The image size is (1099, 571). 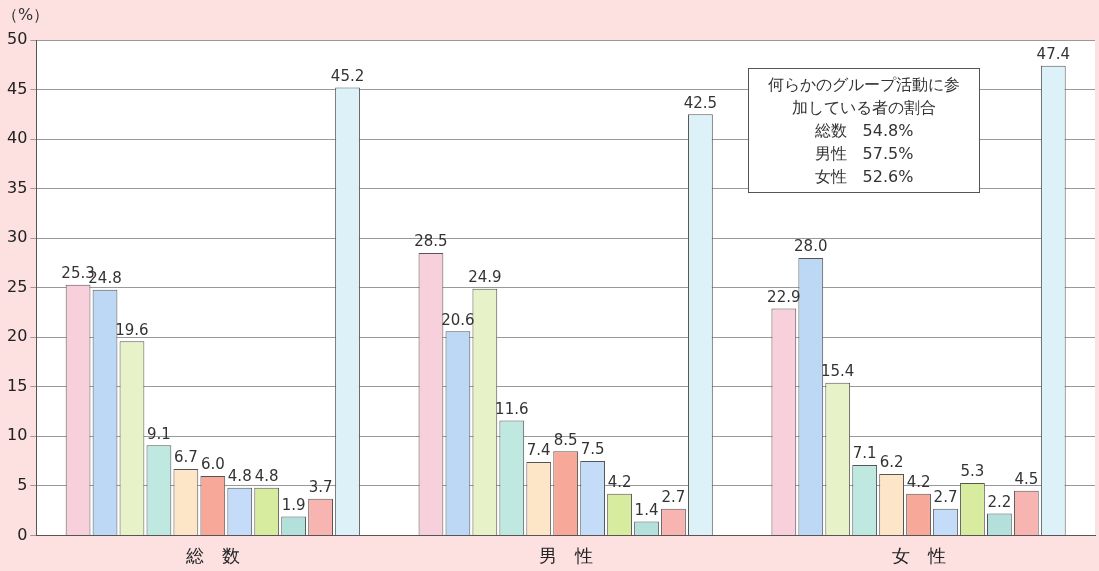 What do you see at coordinates (26, 15) in the screenshot?
I see `y-axis-title: （%）` at bounding box center [26, 15].